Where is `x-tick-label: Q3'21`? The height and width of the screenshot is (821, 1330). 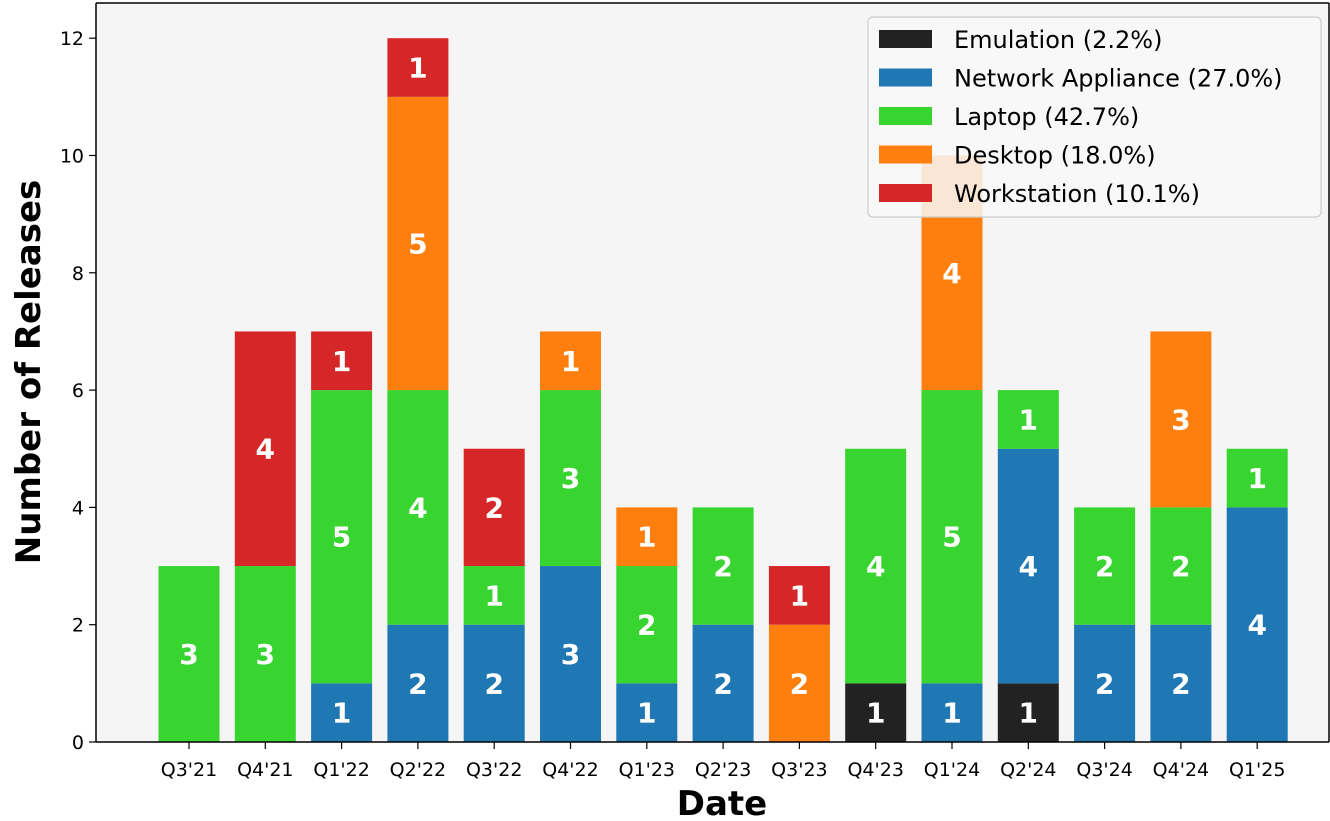 x-tick-label: Q3'21 is located at coordinates (189, 770).